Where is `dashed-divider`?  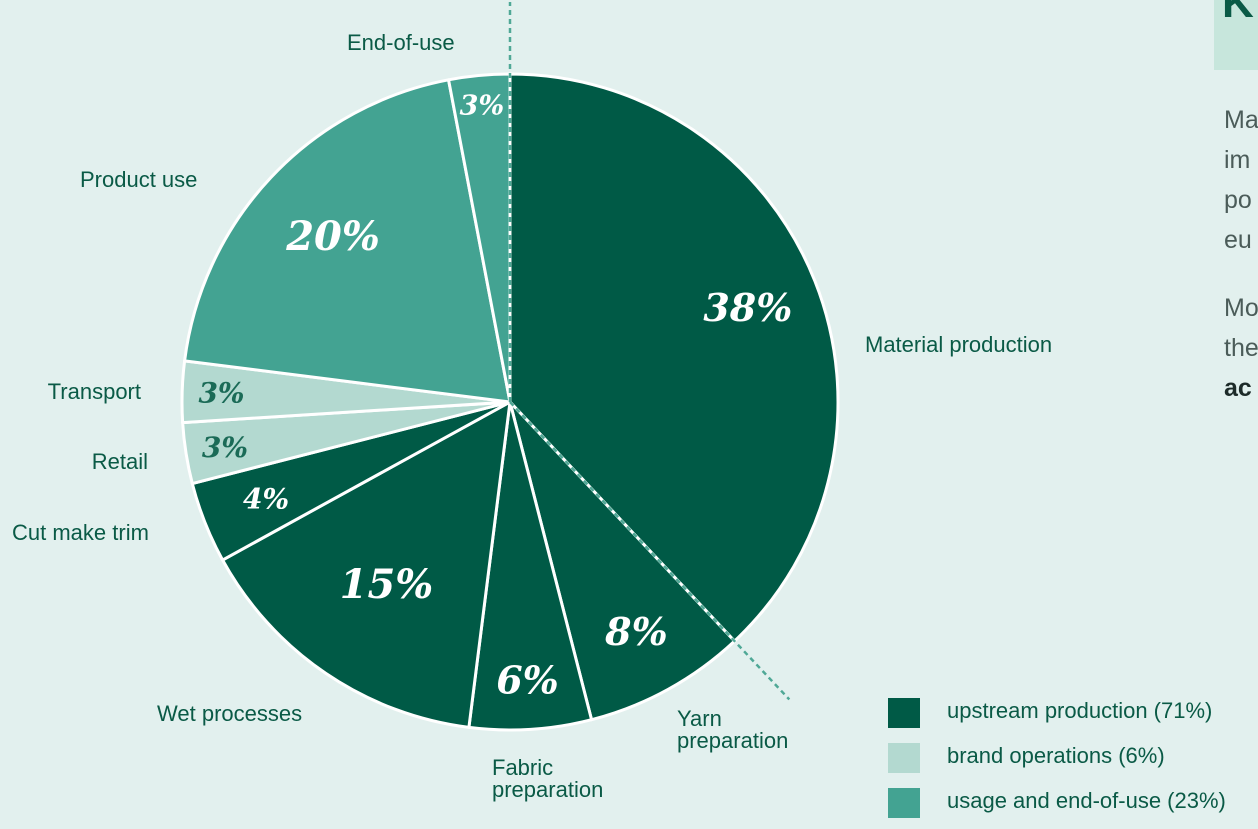
dashed-divider is located at coordinates (650, 551).